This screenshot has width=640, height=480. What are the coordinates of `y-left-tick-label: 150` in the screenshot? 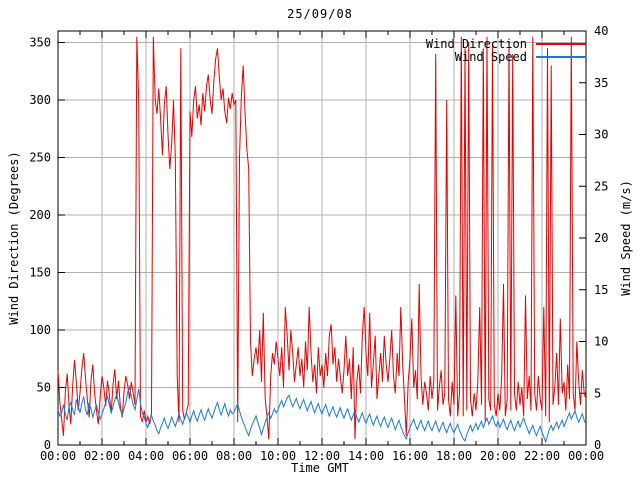 It's located at (40, 273).